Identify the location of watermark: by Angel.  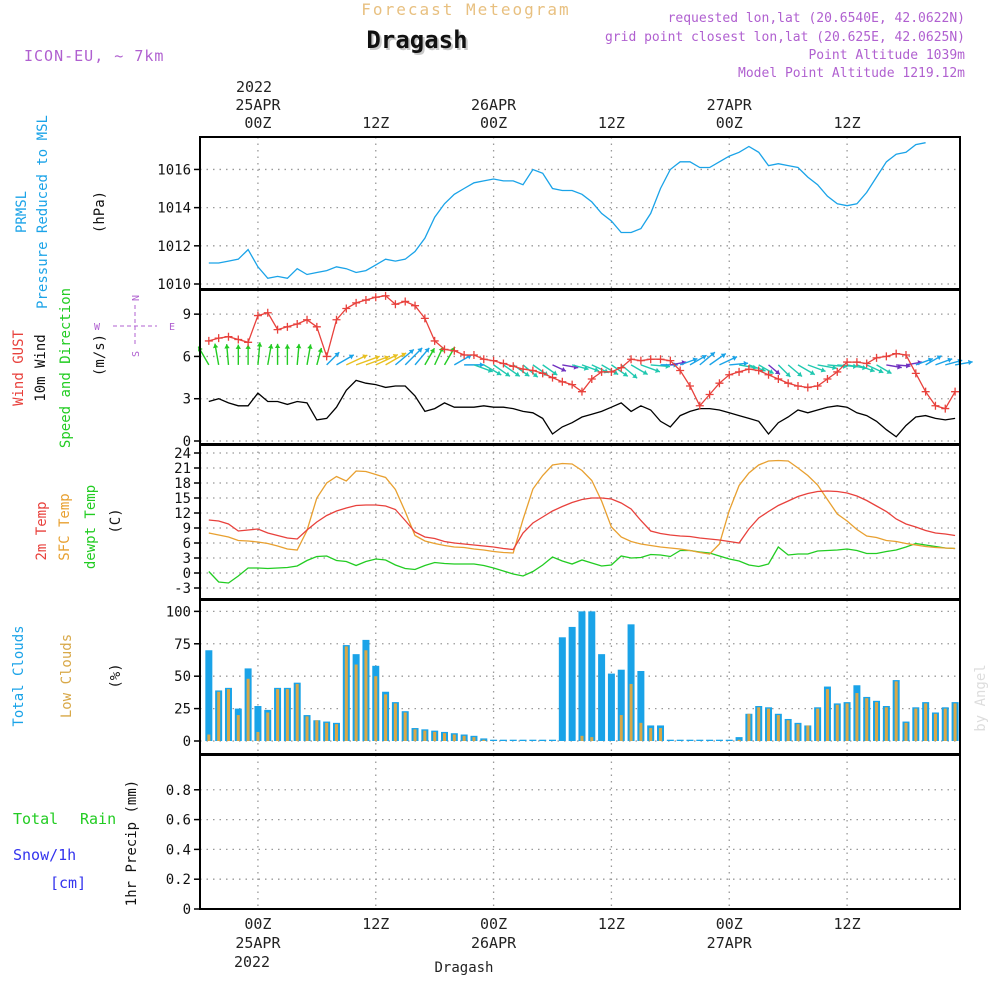
(981, 697).